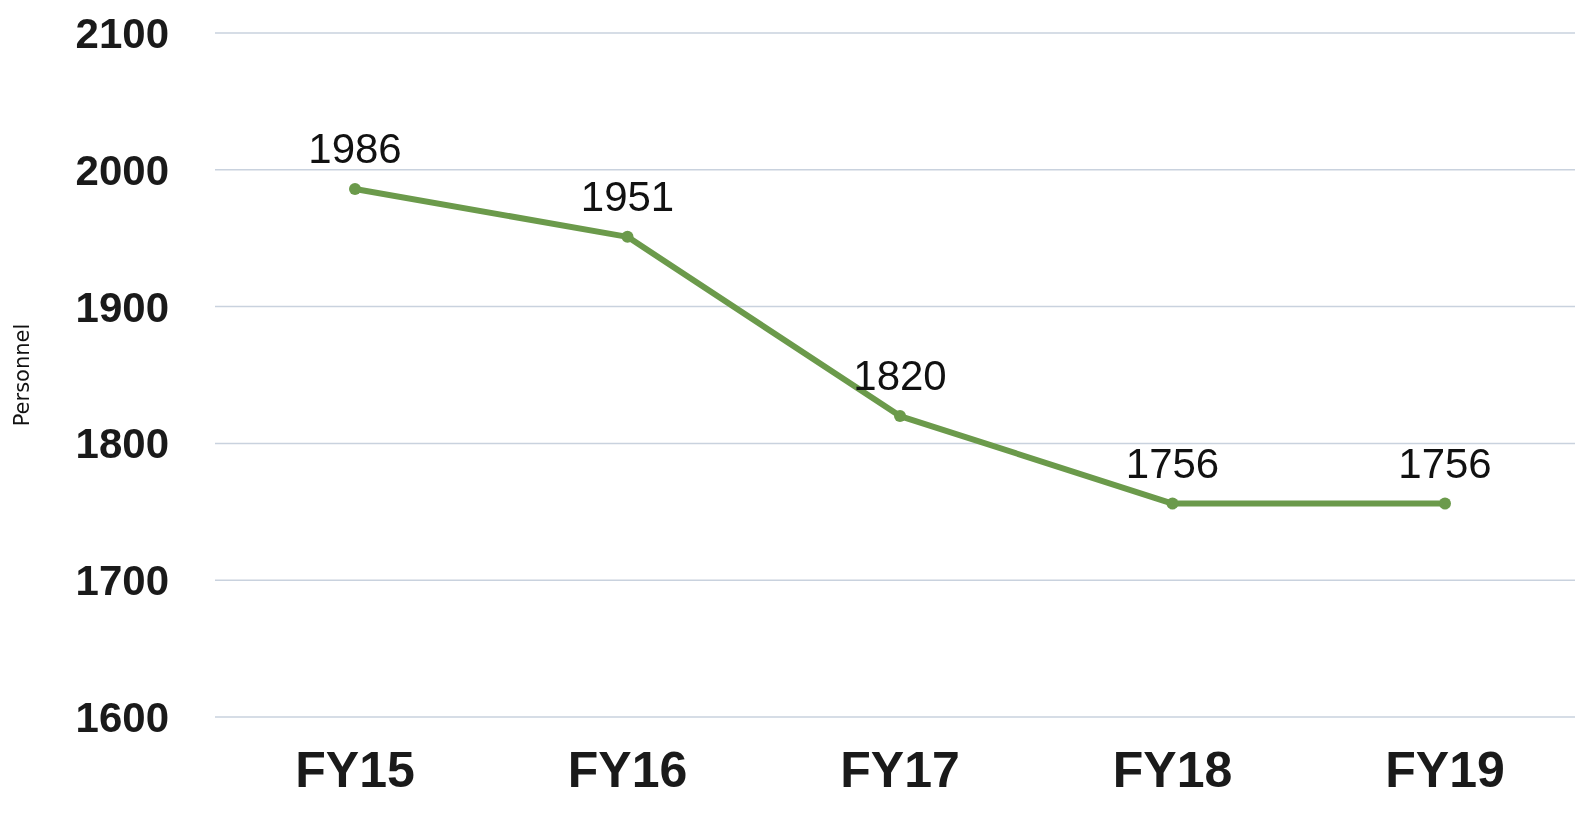  What do you see at coordinates (122, 581) in the screenshot?
I see `y-tick-label: 1700` at bounding box center [122, 581].